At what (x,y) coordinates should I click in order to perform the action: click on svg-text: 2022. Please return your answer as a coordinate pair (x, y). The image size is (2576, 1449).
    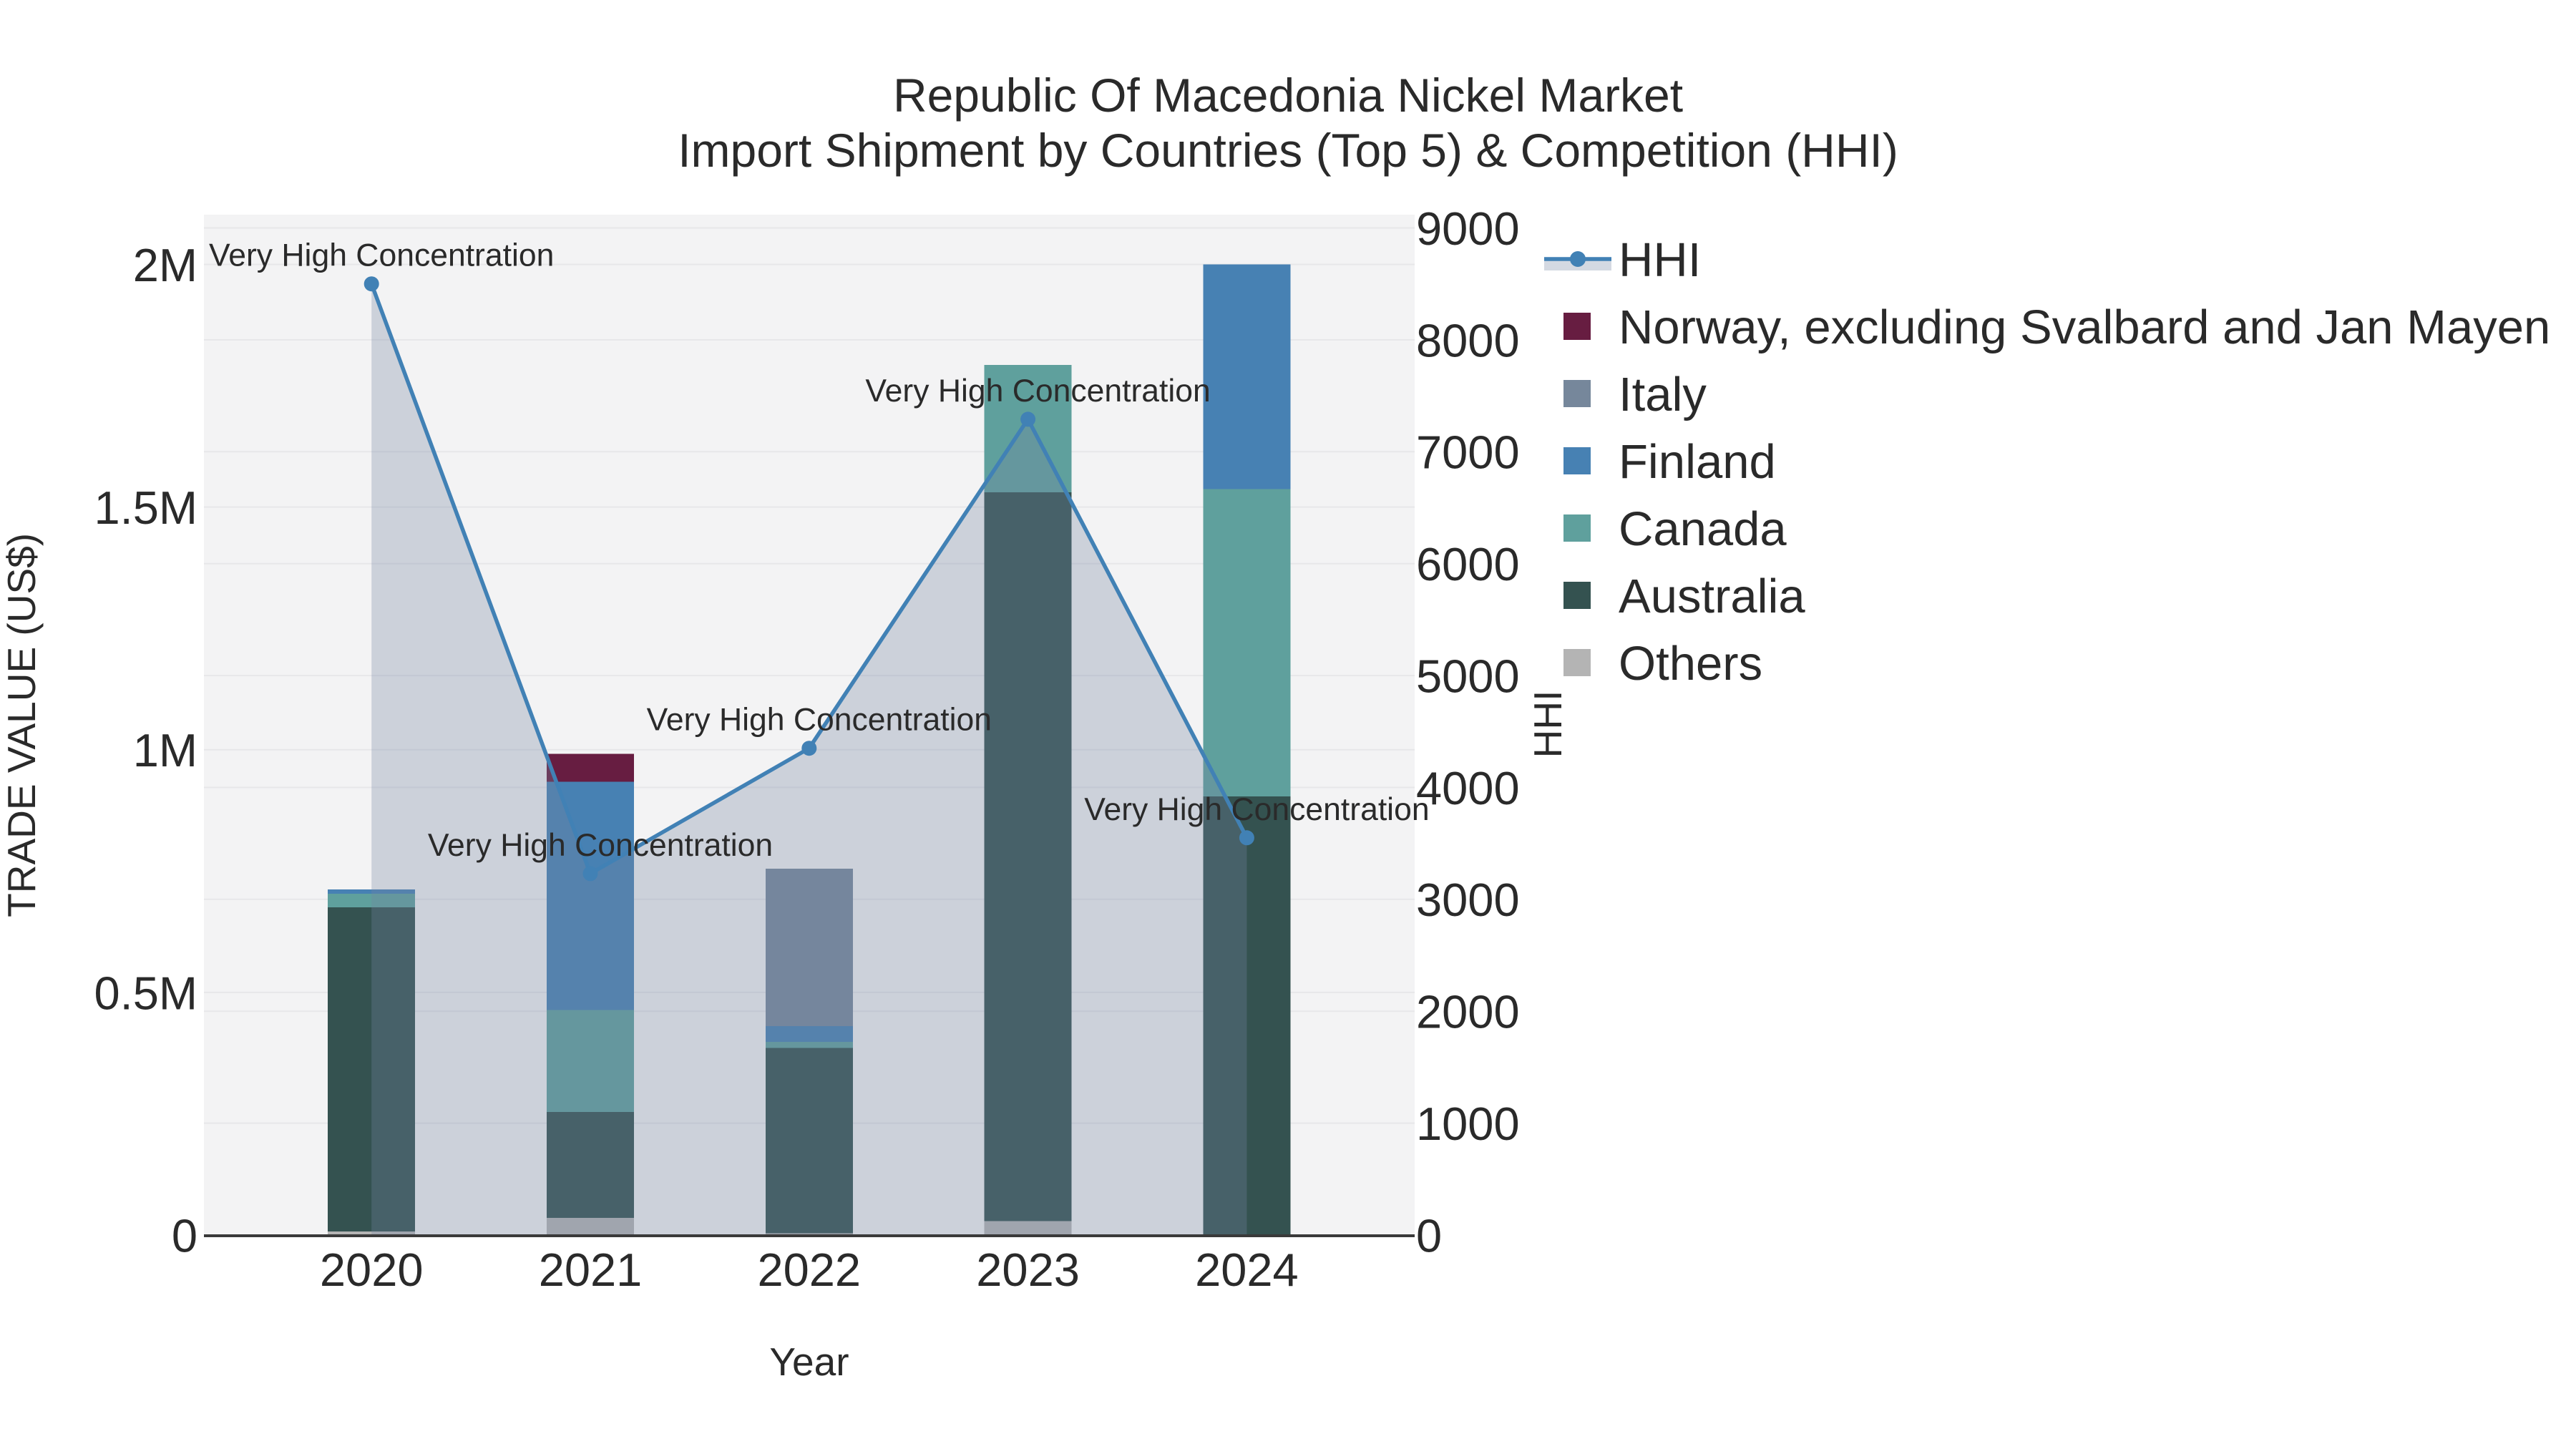
    Looking at the image, I should click on (809, 1270).